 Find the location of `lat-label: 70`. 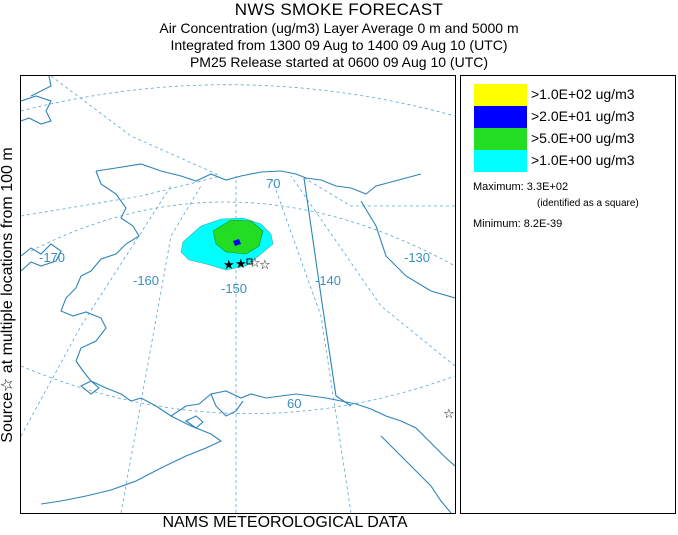

lat-label: 70 is located at coordinates (273, 183).